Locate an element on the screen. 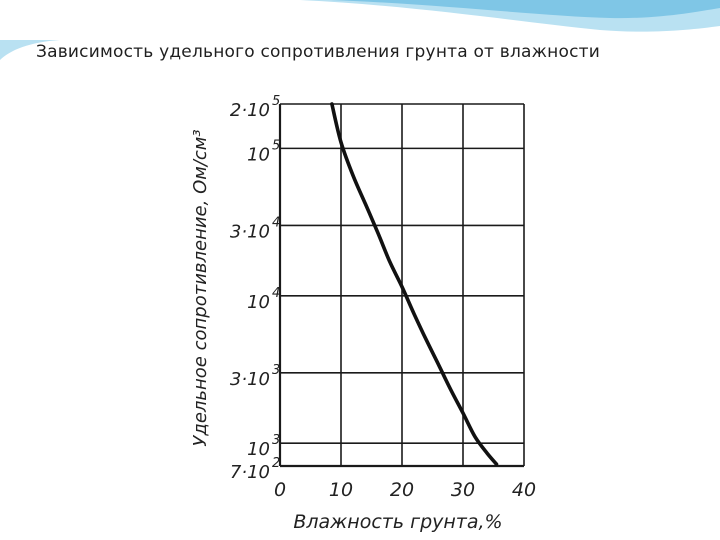 This screenshot has width=720, height=540. x-axis-ticks: 0 10 20 30 40 is located at coordinates (405, 490).